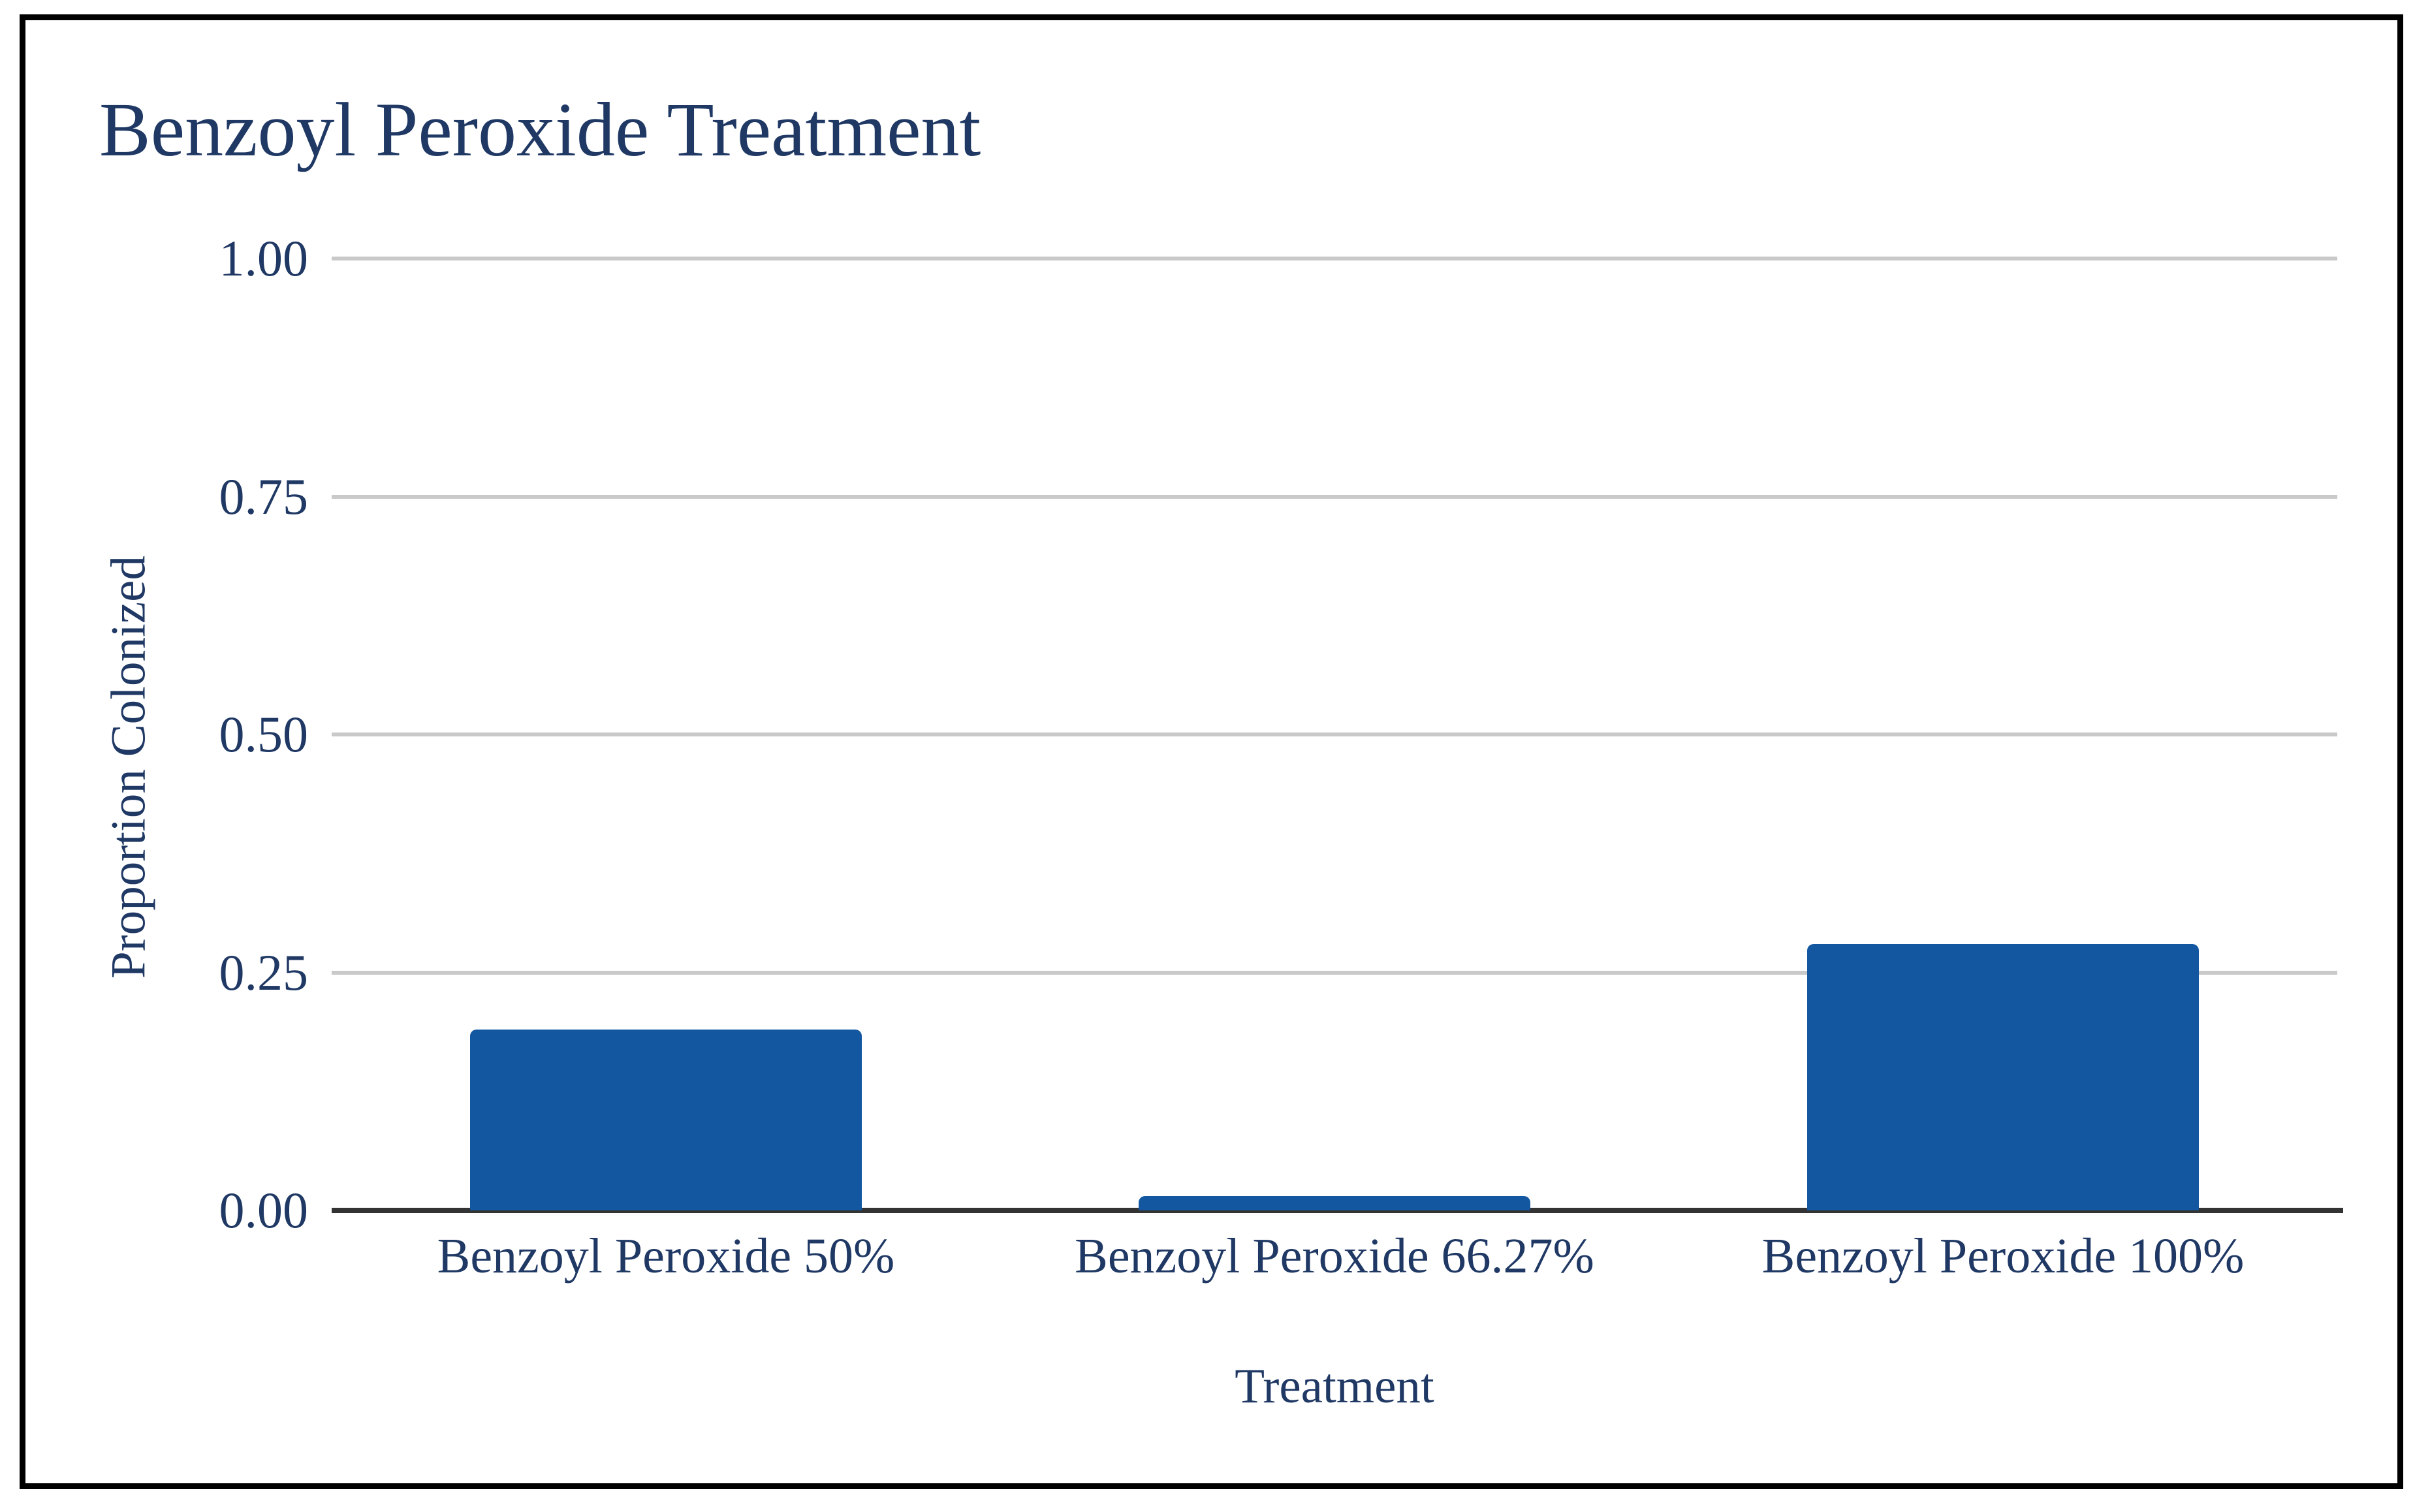 The width and height of the screenshot is (2430, 1512). I want to click on gridline-1.00, so click(1335, 258).